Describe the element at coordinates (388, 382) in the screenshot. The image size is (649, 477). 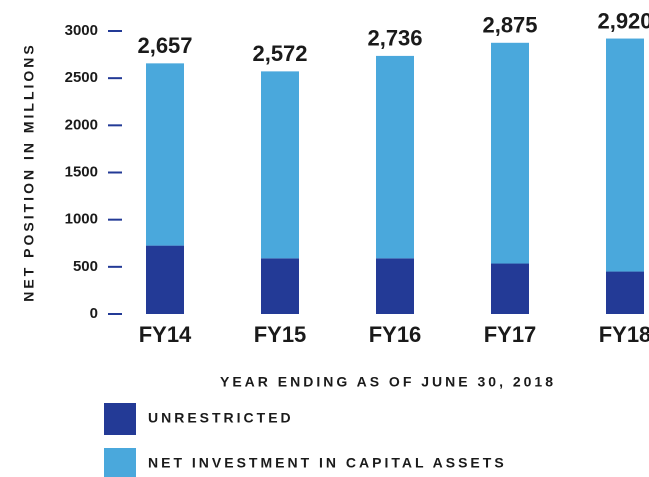
I see `x-axis-label: YEAR ENDING AS OF JUNE 30, 2018` at that location.